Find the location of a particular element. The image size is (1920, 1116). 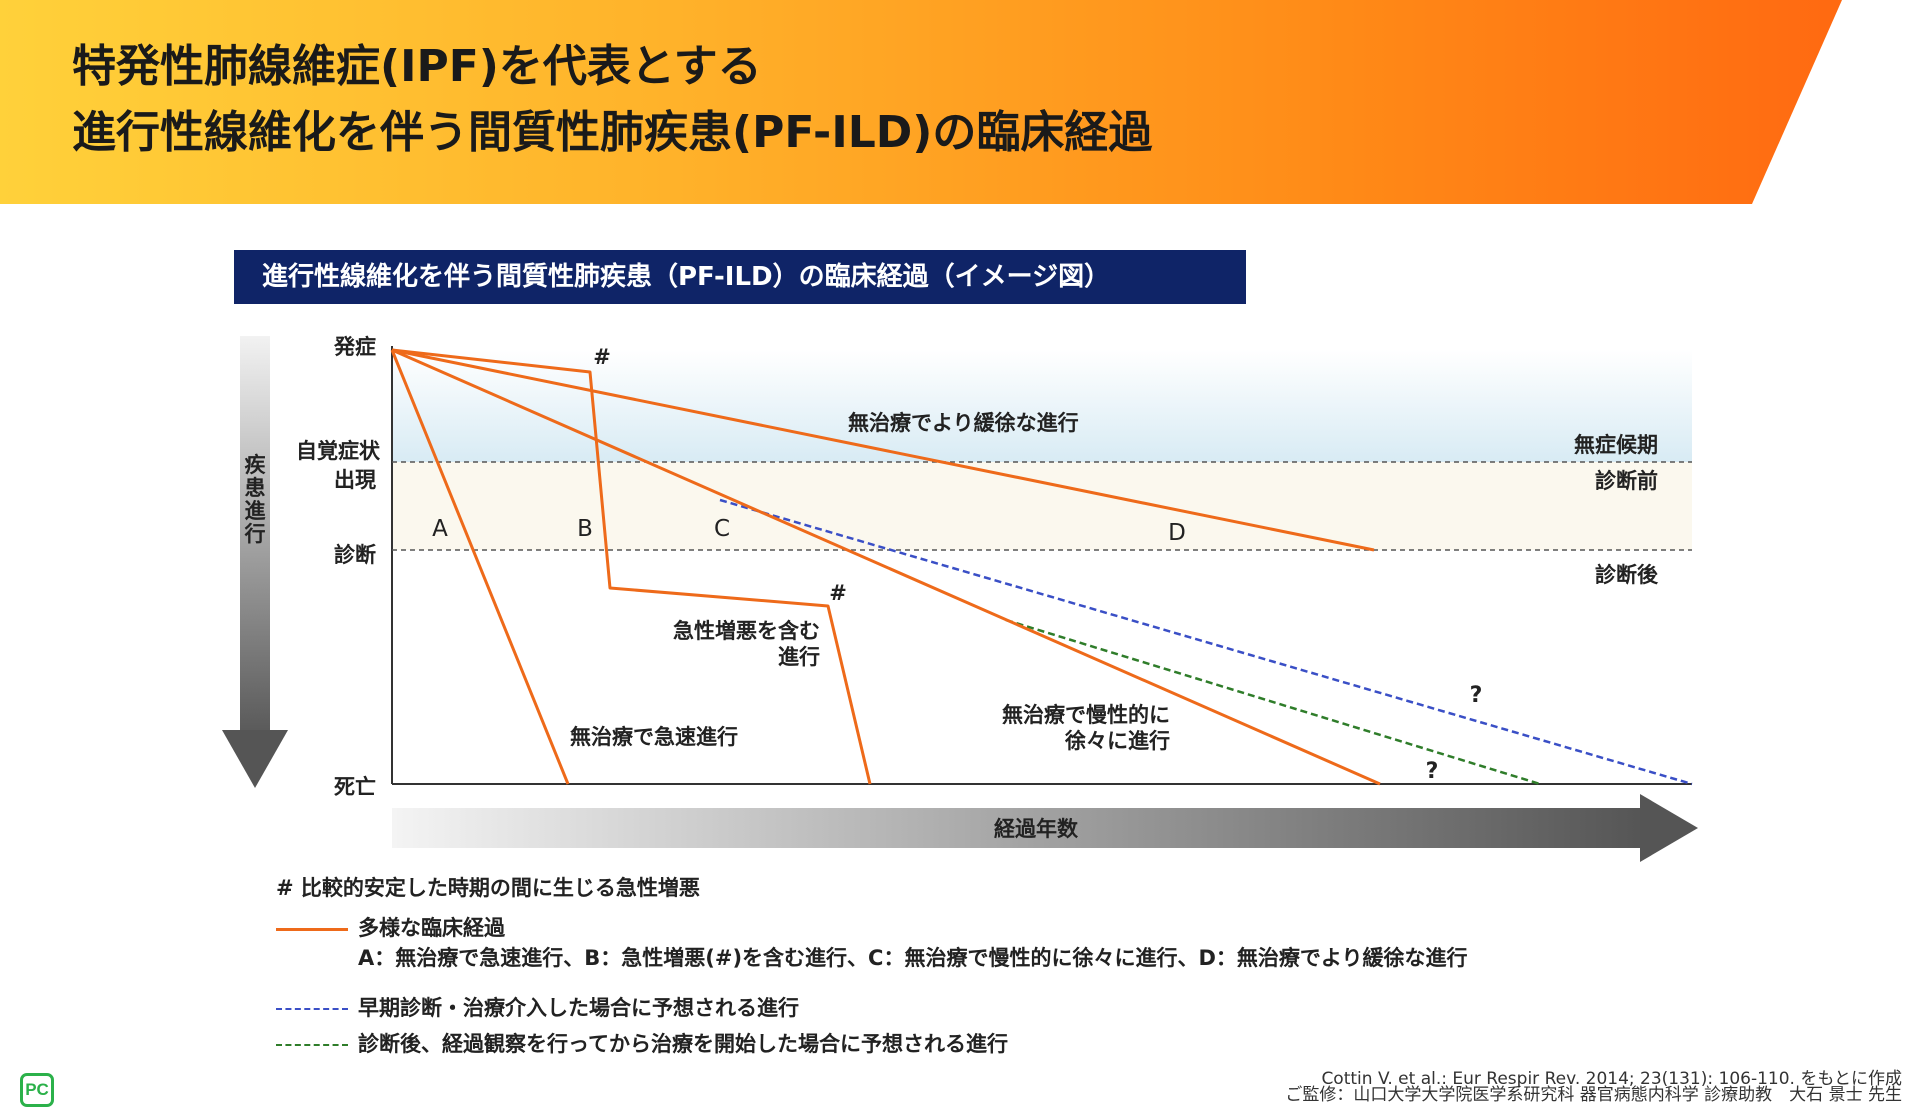

course-b-line is located at coordinates (631, 566).